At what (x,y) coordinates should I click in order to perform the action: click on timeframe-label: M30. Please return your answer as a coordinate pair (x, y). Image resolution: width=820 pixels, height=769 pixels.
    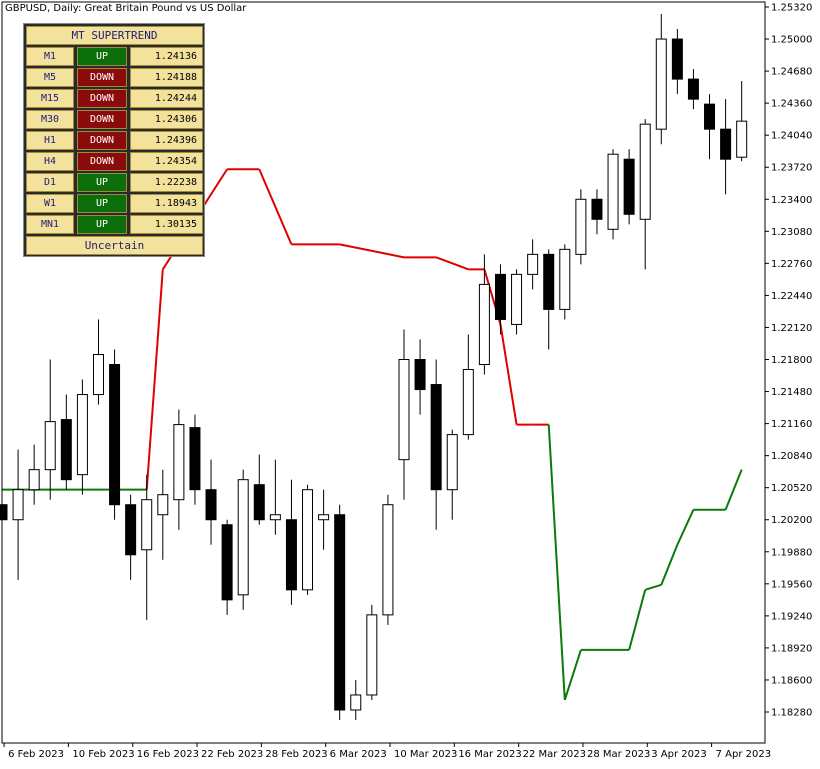
    Looking at the image, I should click on (50, 119).